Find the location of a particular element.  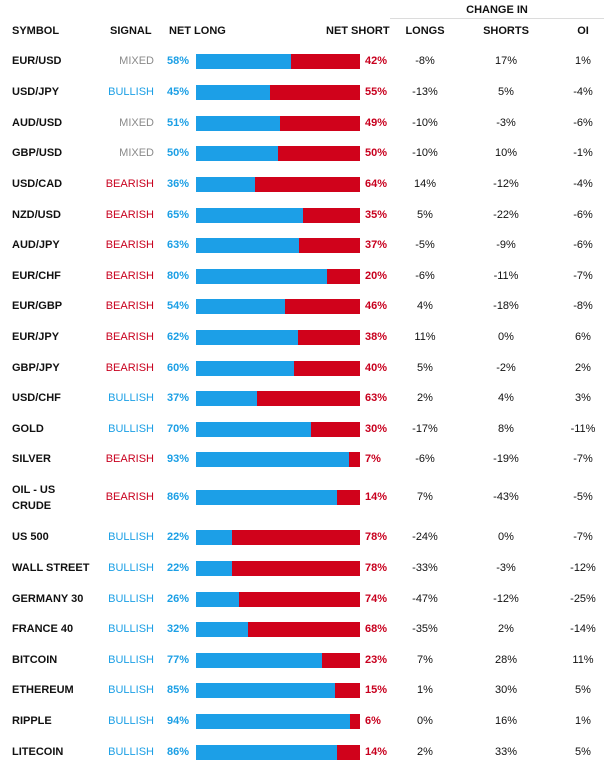

change-shorts-value: -22% is located at coordinates (506, 215).